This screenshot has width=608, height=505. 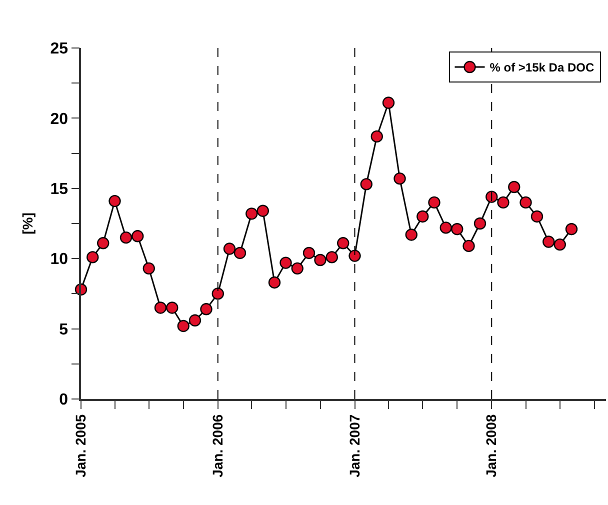 What do you see at coordinates (59, 189) in the screenshot?
I see `y-tick-label: 15` at bounding box center [59, 189].